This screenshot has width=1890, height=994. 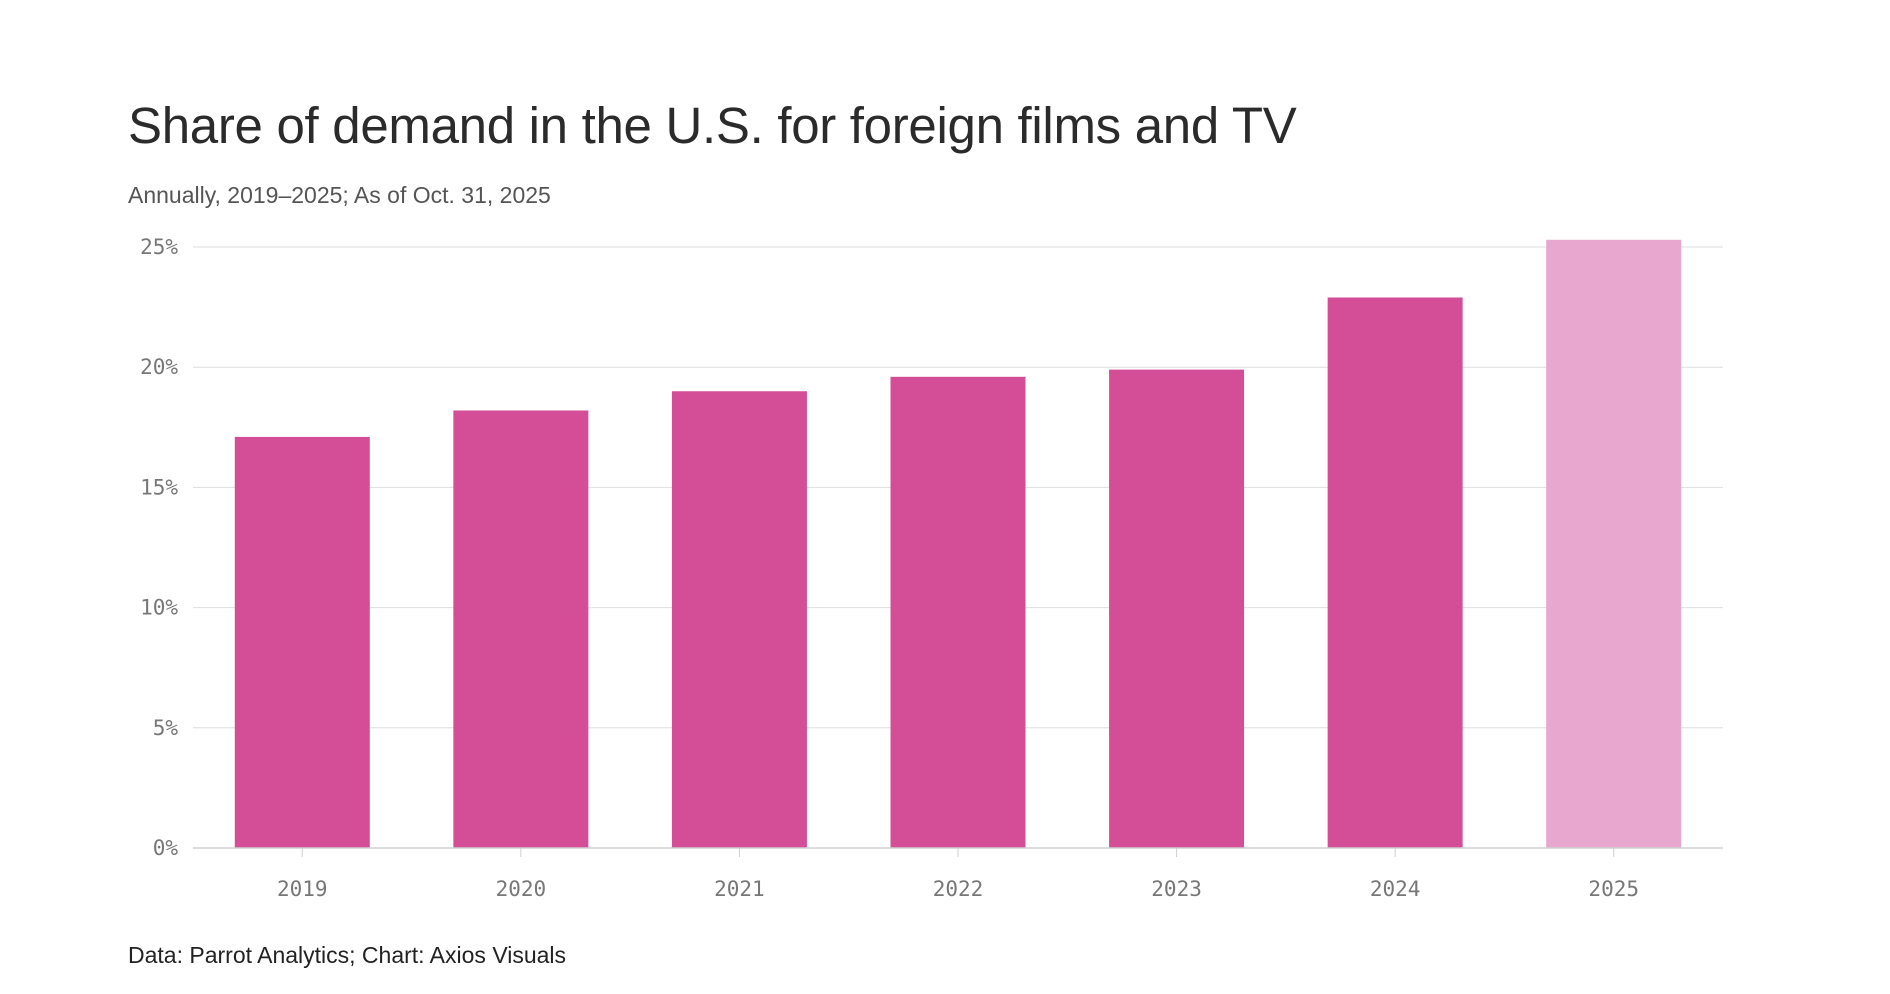 I want to click on y-tick-label: 15%, so click(x=159, y=487).